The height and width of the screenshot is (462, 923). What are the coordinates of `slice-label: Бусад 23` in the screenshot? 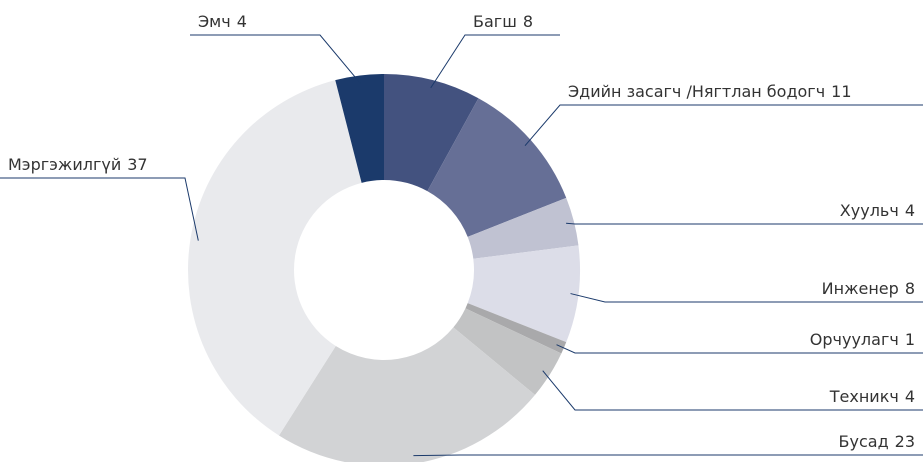 It's located at (877, 441).